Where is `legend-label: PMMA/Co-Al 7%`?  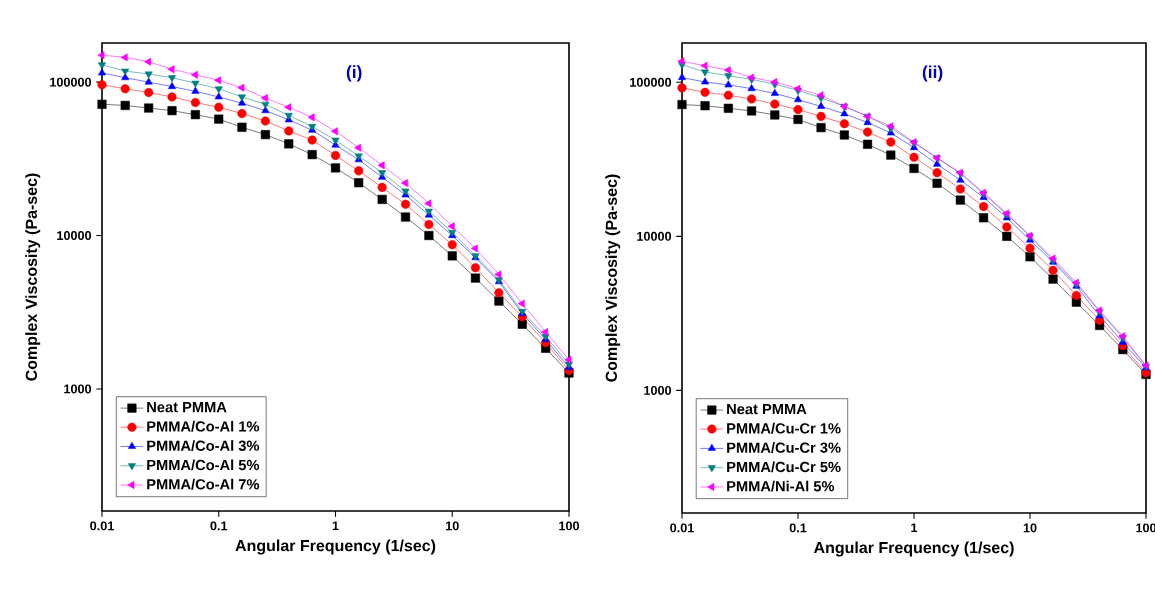 legend-label: PMMA/Co-Al 7% is located at coordinates (203, 484).